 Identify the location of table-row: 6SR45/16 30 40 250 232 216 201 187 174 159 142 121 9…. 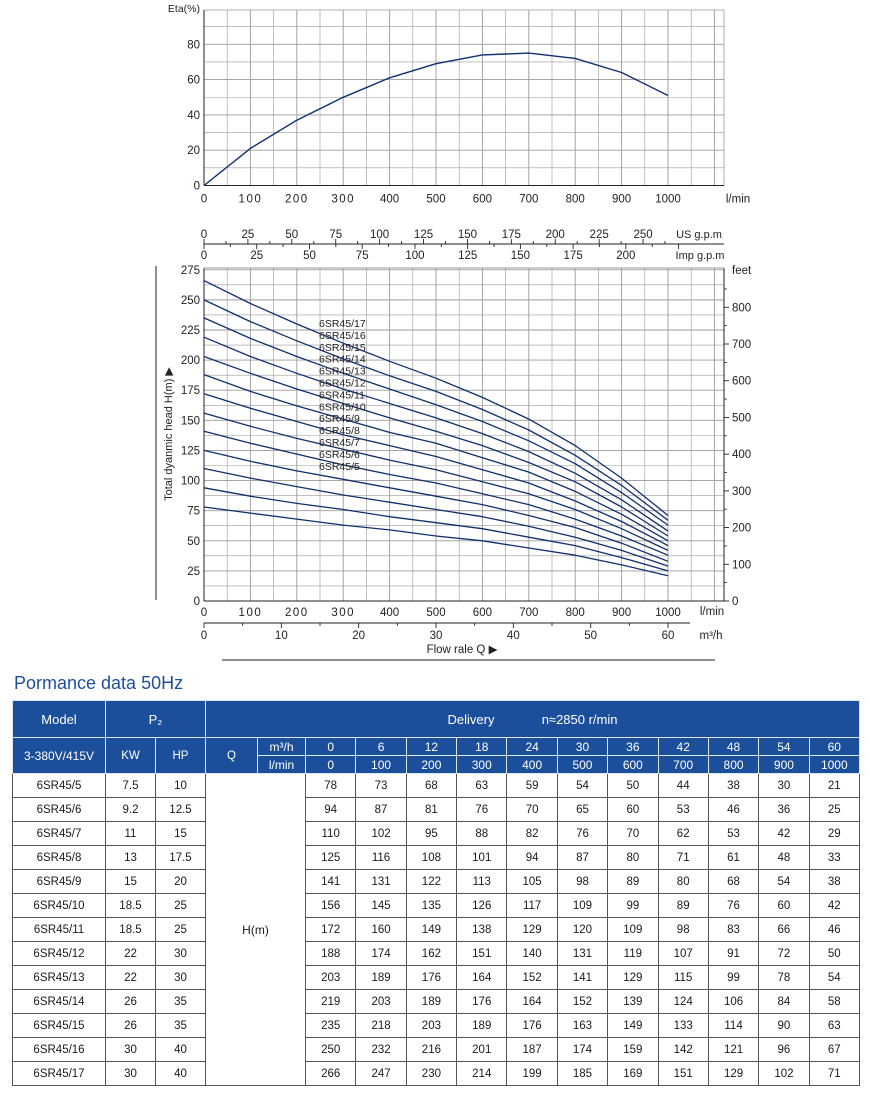
(436, 1049).